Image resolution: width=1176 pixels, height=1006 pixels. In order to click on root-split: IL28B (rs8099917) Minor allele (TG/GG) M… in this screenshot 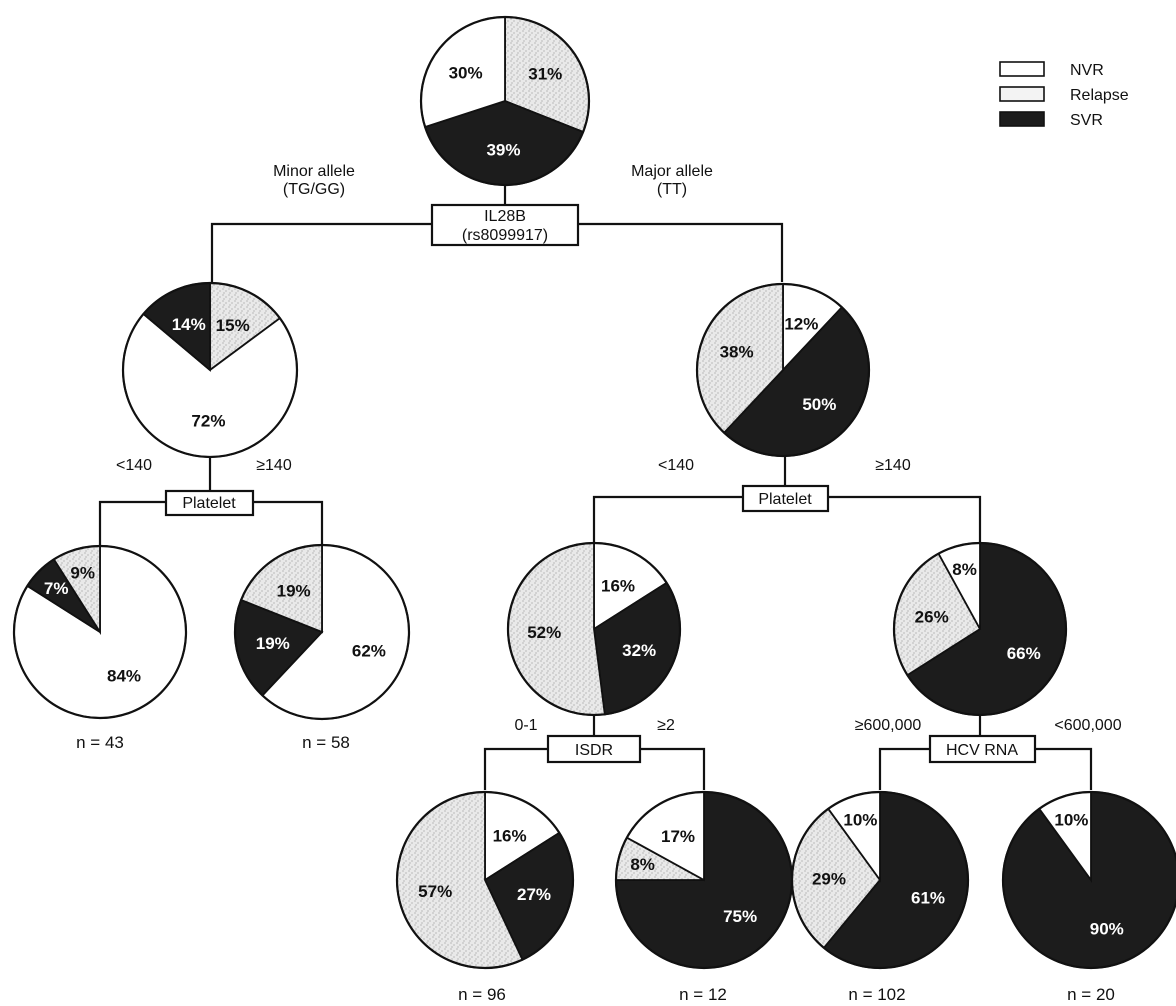, I will do `click(493, 205)`.